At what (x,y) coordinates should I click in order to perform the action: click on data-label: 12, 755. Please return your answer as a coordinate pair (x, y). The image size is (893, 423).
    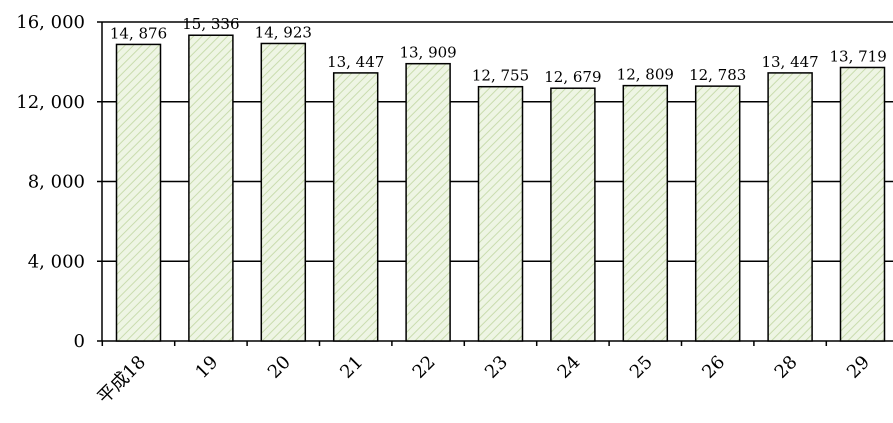
    Looking at the image, I should click on (500, 76).